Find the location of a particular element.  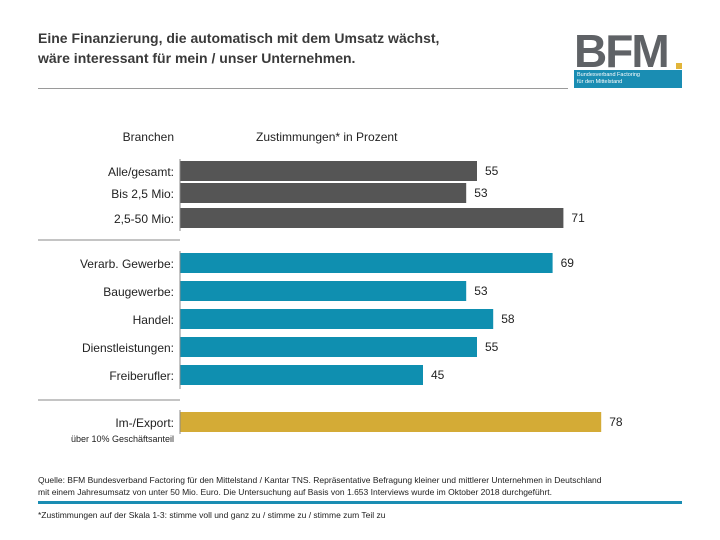

value-header: Zustimmungen* in Prozent is located at coordinates (327, 137).